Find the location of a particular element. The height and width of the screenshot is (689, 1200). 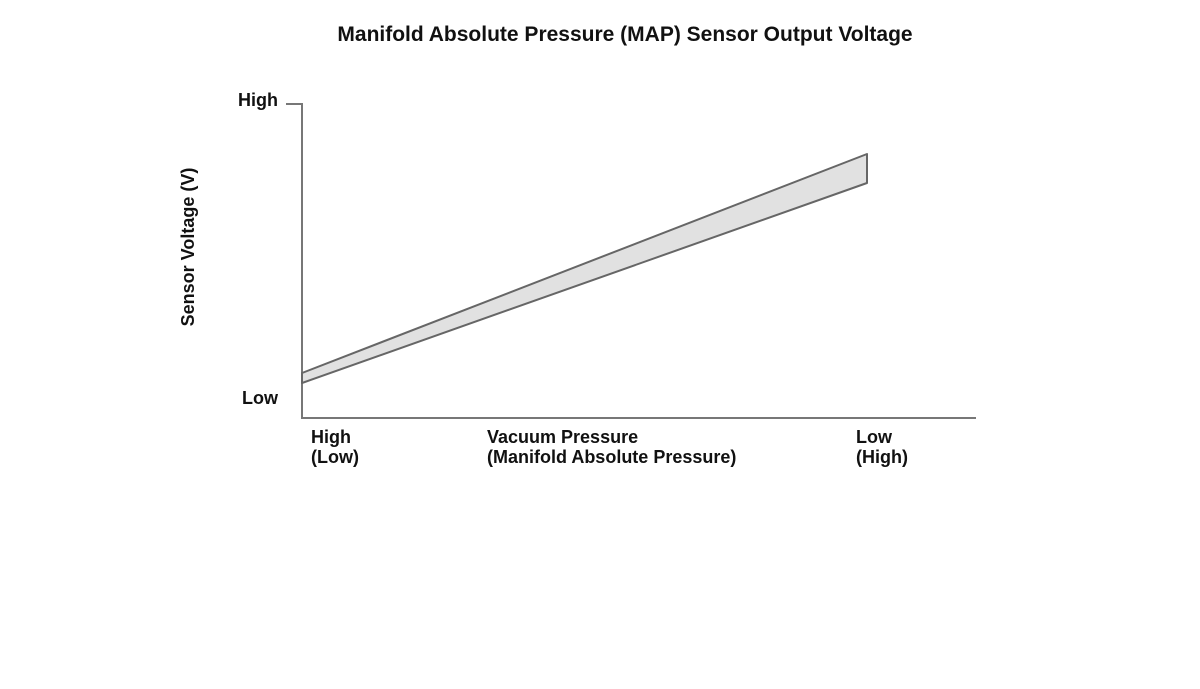

x-right-line: Low is located at coordinates (874, 437).